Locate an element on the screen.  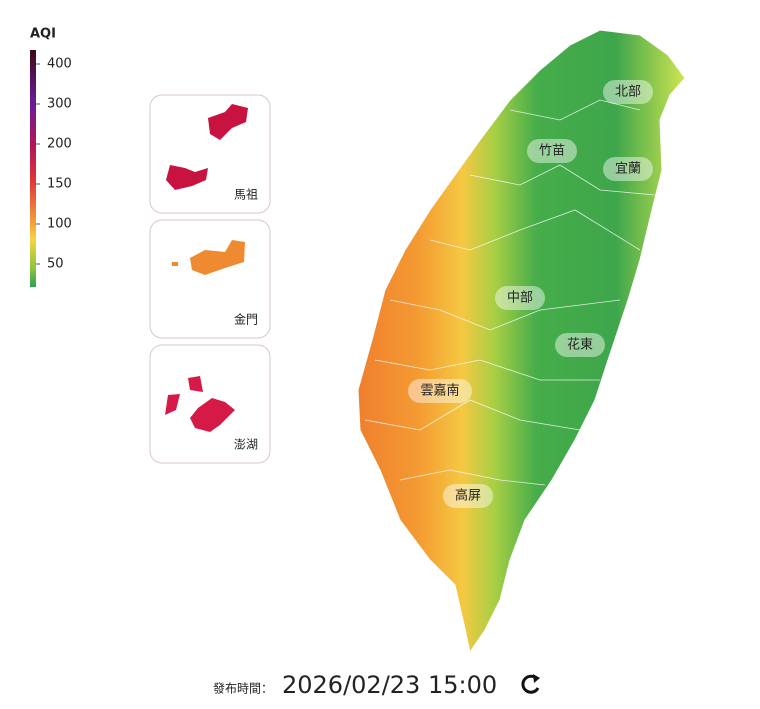
region-label: 宜蘭 is located at coordinates (628, 169).